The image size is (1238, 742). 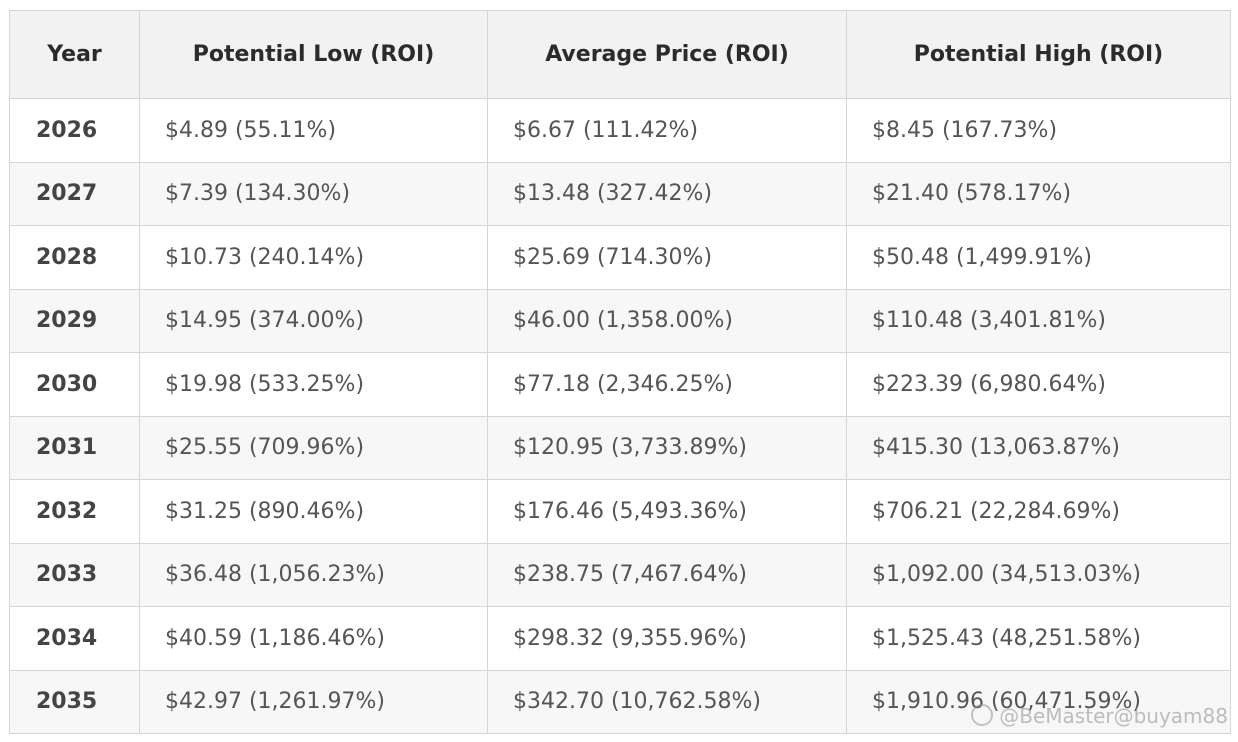 I want to click on cell-potential-low: $7.39 (134.30%), so click(x=313, y=193).